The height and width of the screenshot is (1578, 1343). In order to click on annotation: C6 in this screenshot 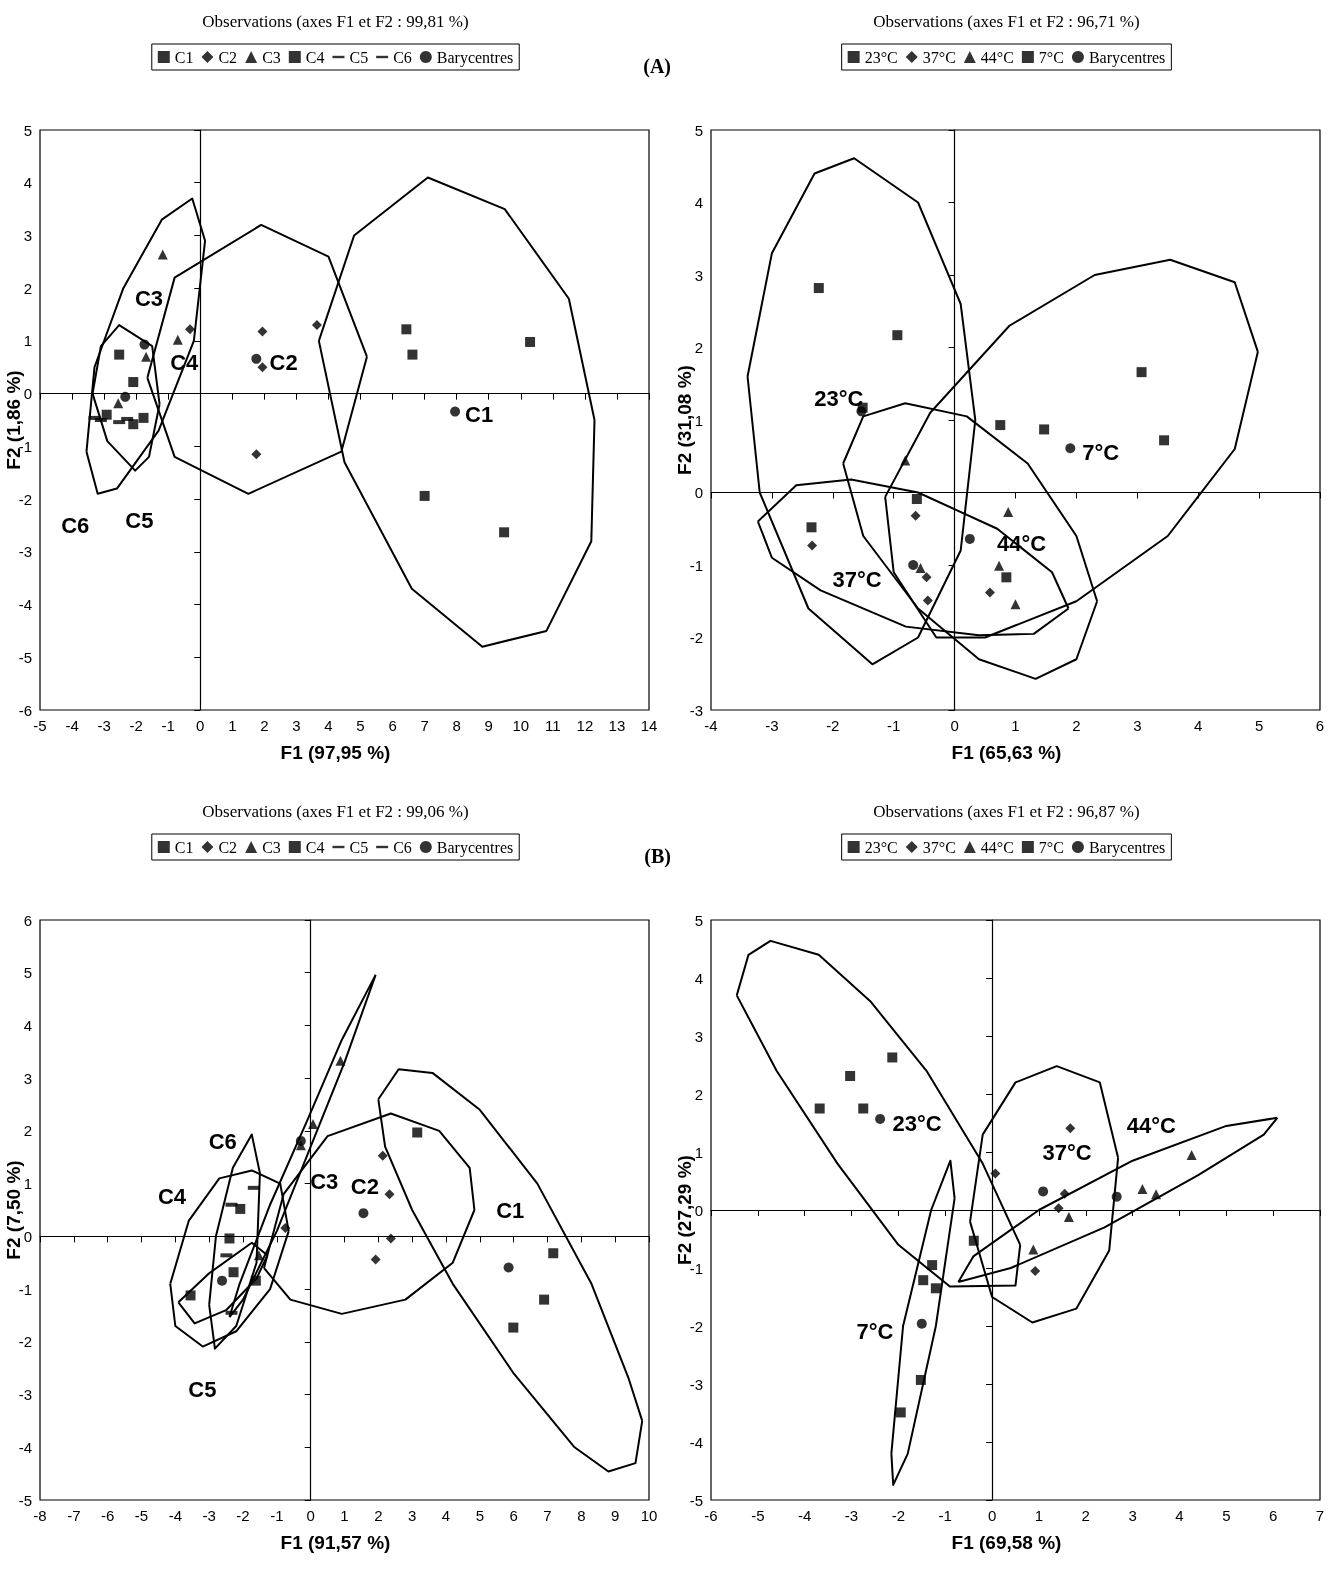, I will do `click(222, 1141)`.